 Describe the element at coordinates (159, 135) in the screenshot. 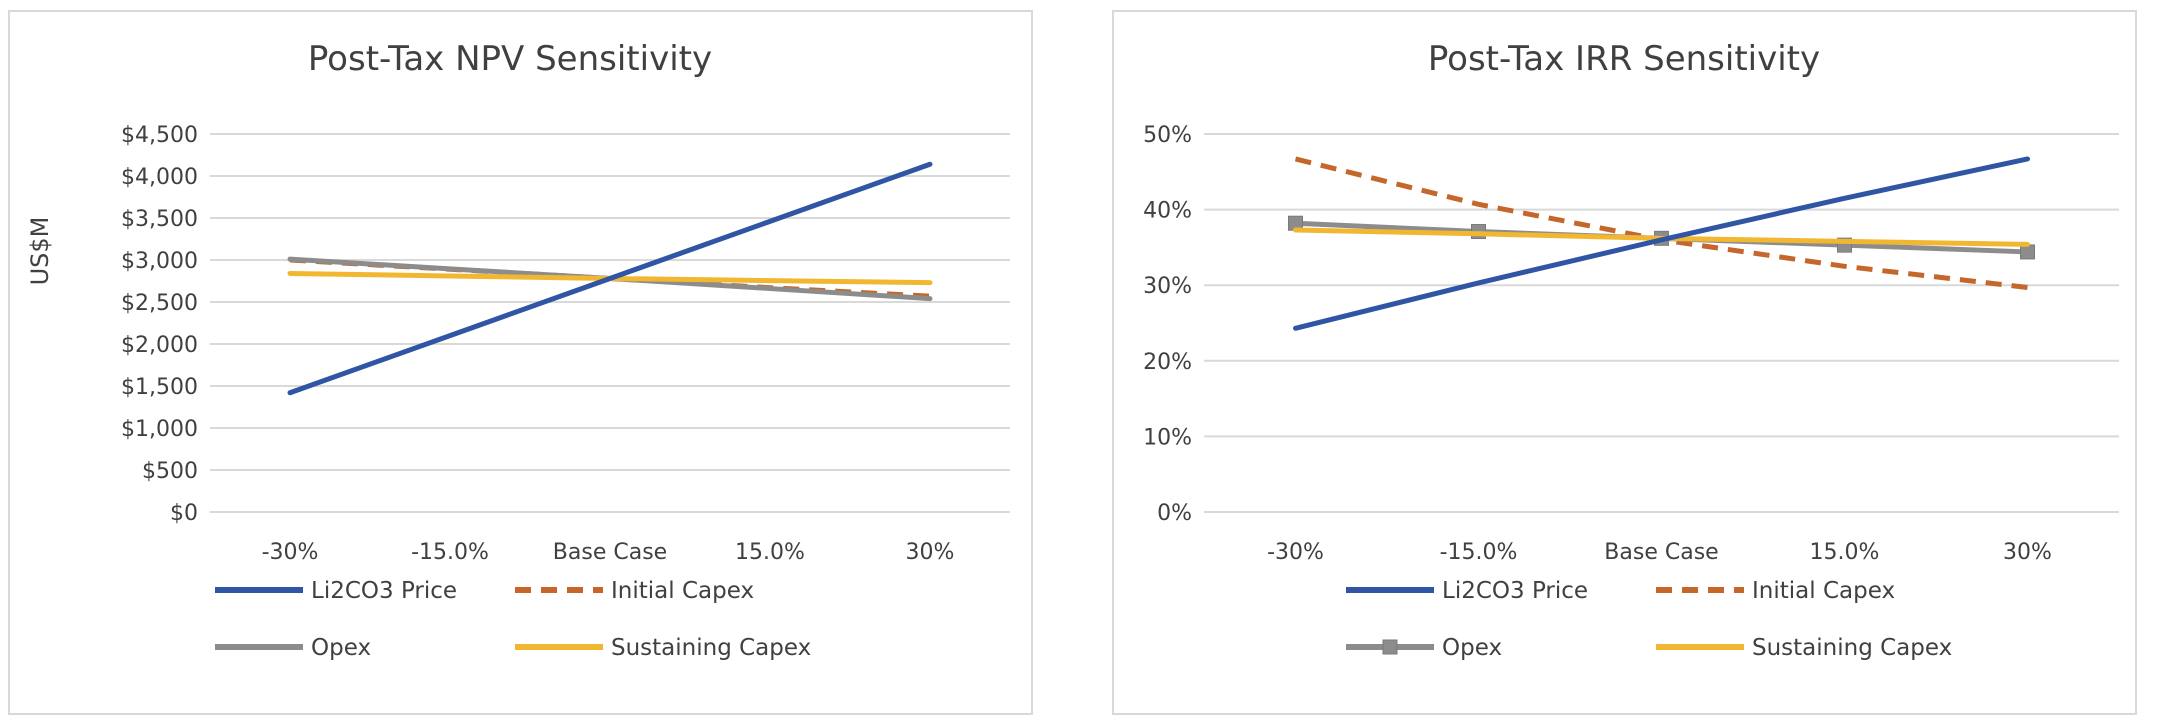

I see `y-tick-label: $4,500` at that location.